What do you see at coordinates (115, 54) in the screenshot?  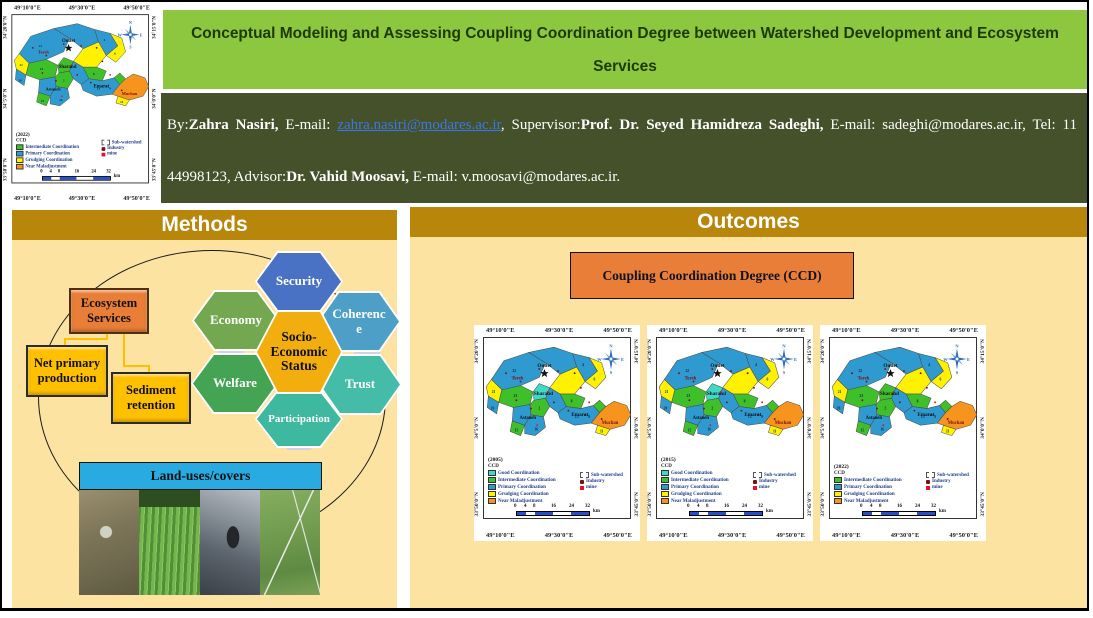 I see `svg-text: 6` at bounding box center [115, 54].